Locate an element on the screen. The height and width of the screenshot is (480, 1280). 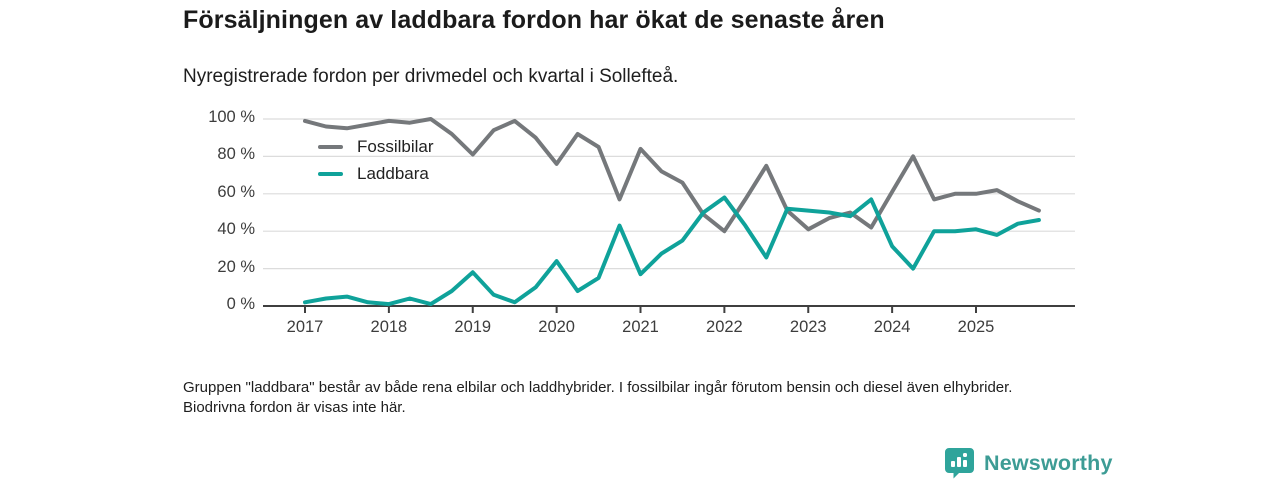
x-tick-label: 2019 is located at coordinates (473, 327).